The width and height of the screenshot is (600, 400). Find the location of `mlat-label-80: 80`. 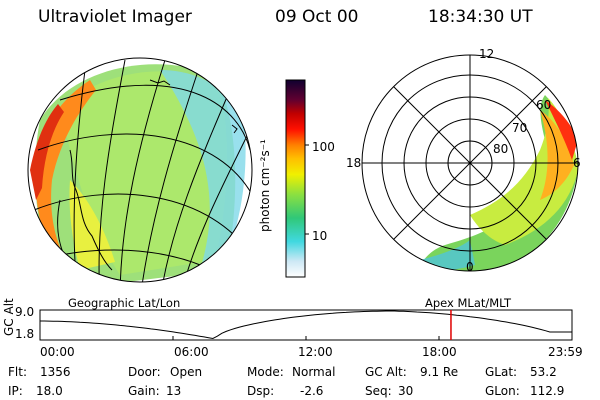

mlat-label-80: 80 is located at coordinates (501, 149).